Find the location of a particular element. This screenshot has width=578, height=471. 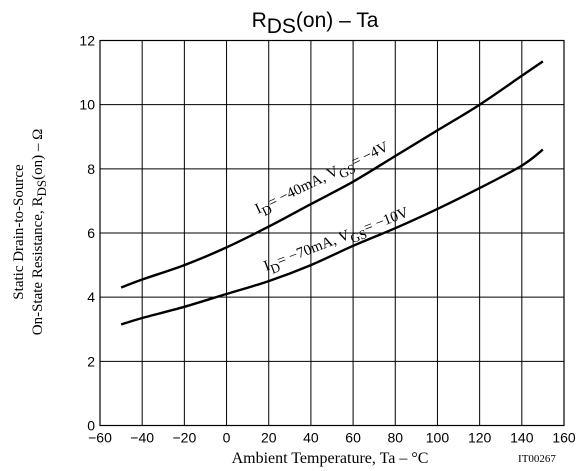

y-tick-label: 4 is located at coordinates (91, 297).